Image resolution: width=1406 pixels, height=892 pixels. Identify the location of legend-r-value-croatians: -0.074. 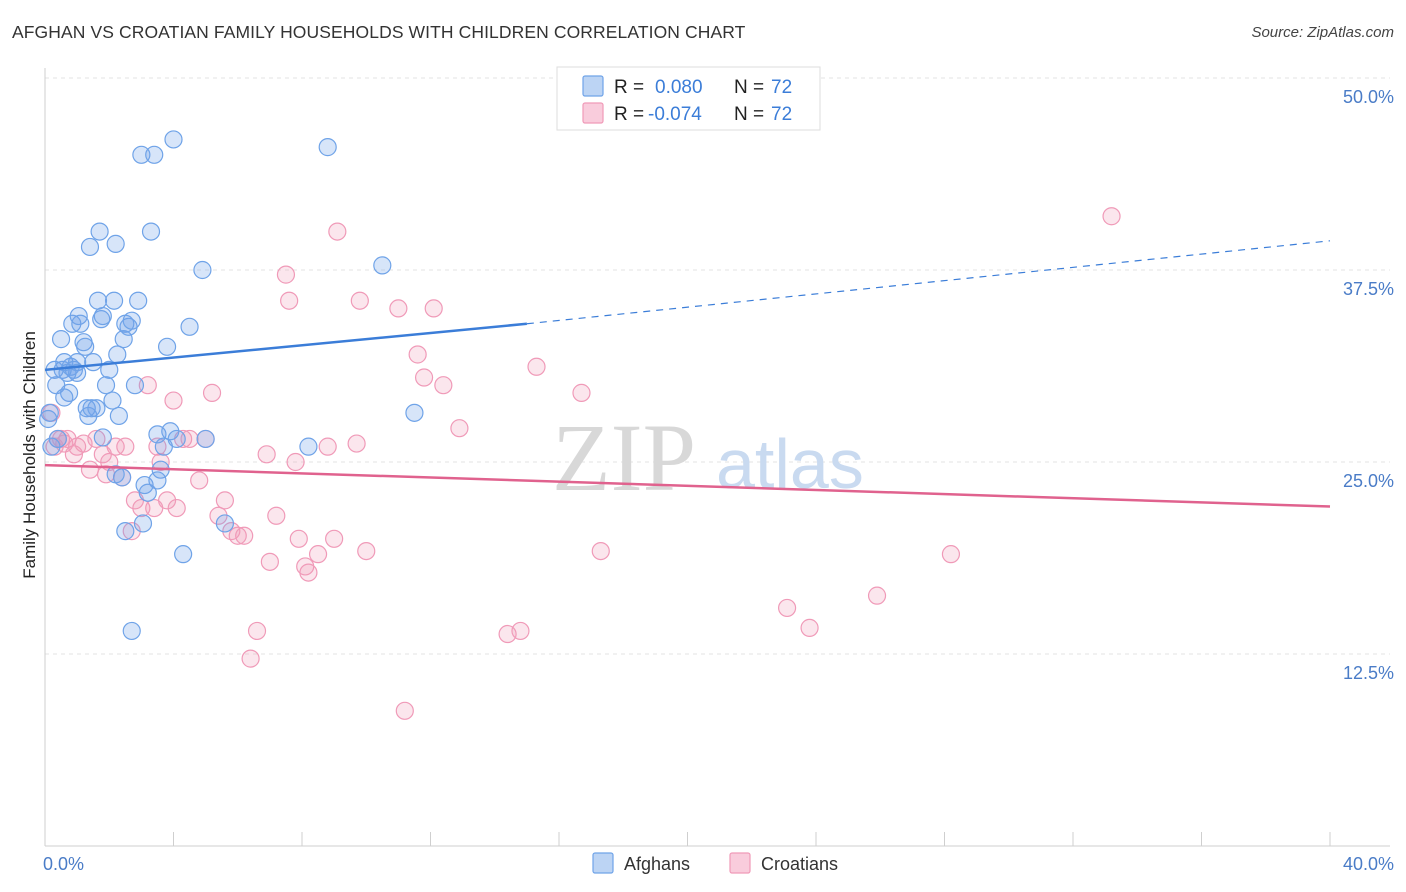
(675, 114).